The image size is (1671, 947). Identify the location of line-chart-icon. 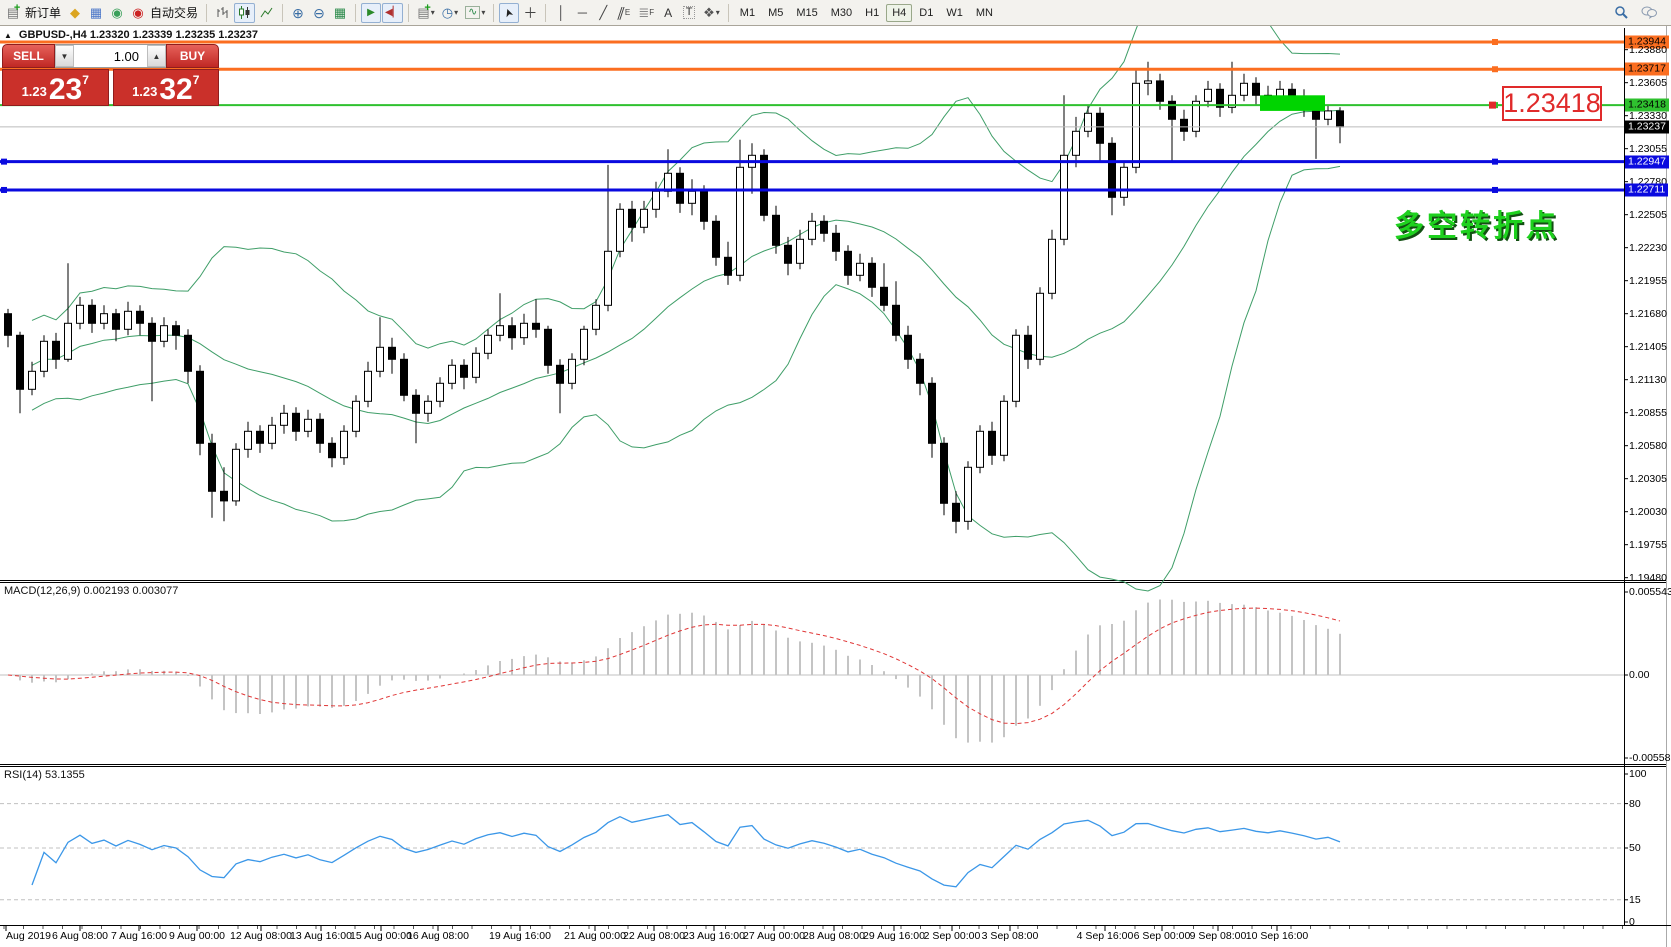
(266, 12).